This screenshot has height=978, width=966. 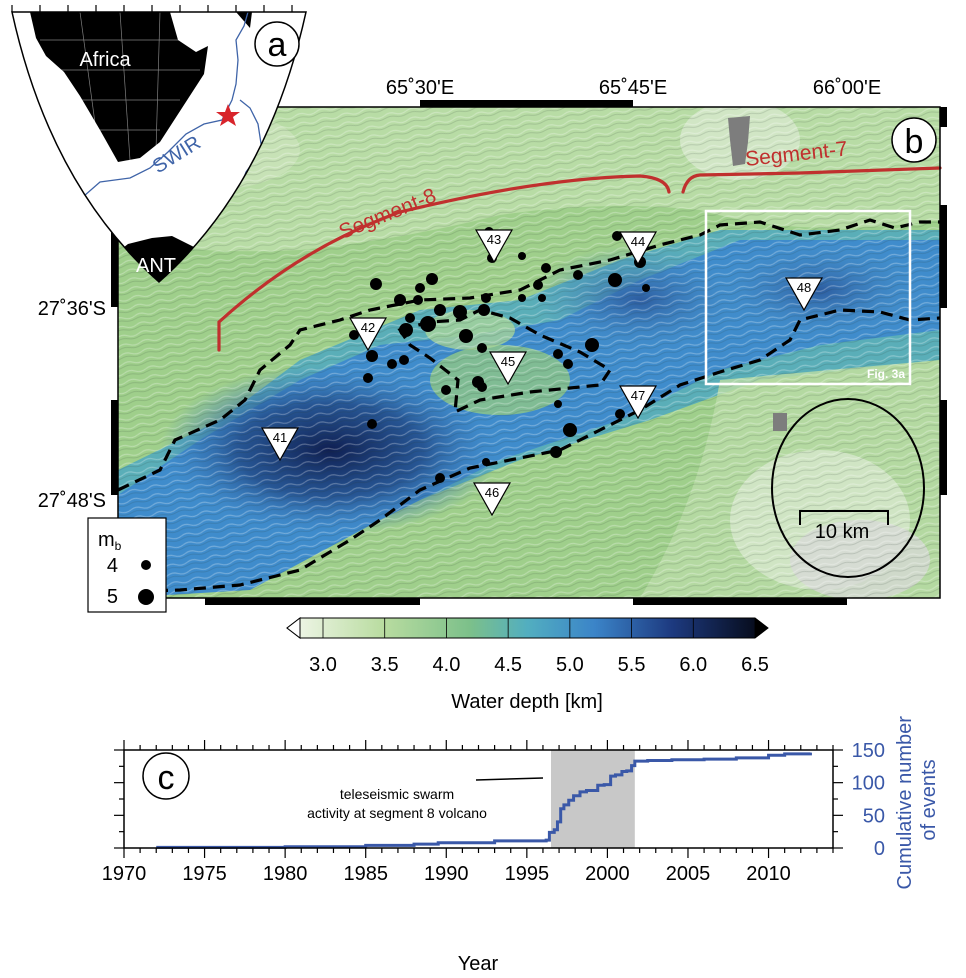 I want to click on colorbar-tick-label: 5.0, so click(x=570, y=665).